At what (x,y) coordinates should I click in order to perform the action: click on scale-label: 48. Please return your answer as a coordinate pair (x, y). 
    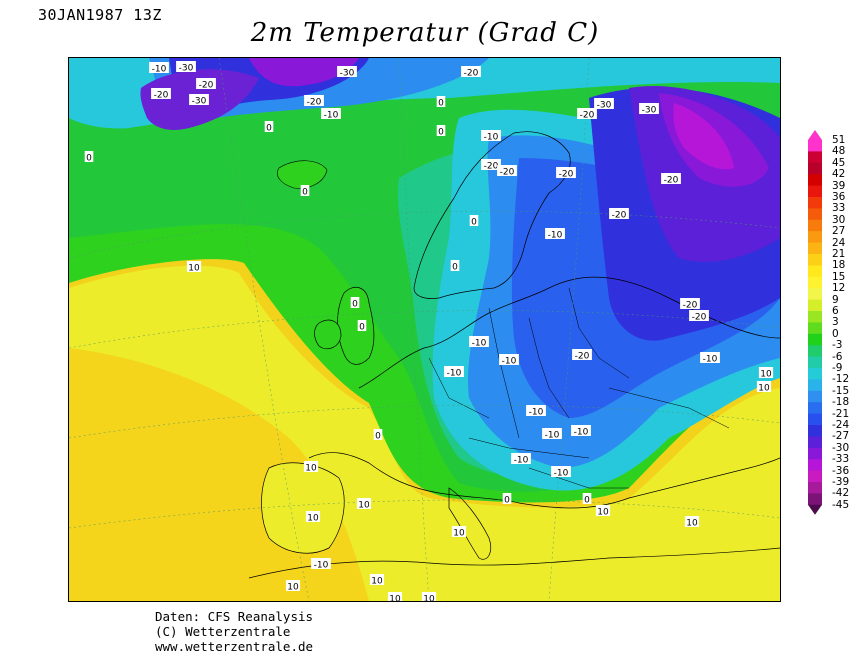
    Looking at the image, I should click on (839, 151).